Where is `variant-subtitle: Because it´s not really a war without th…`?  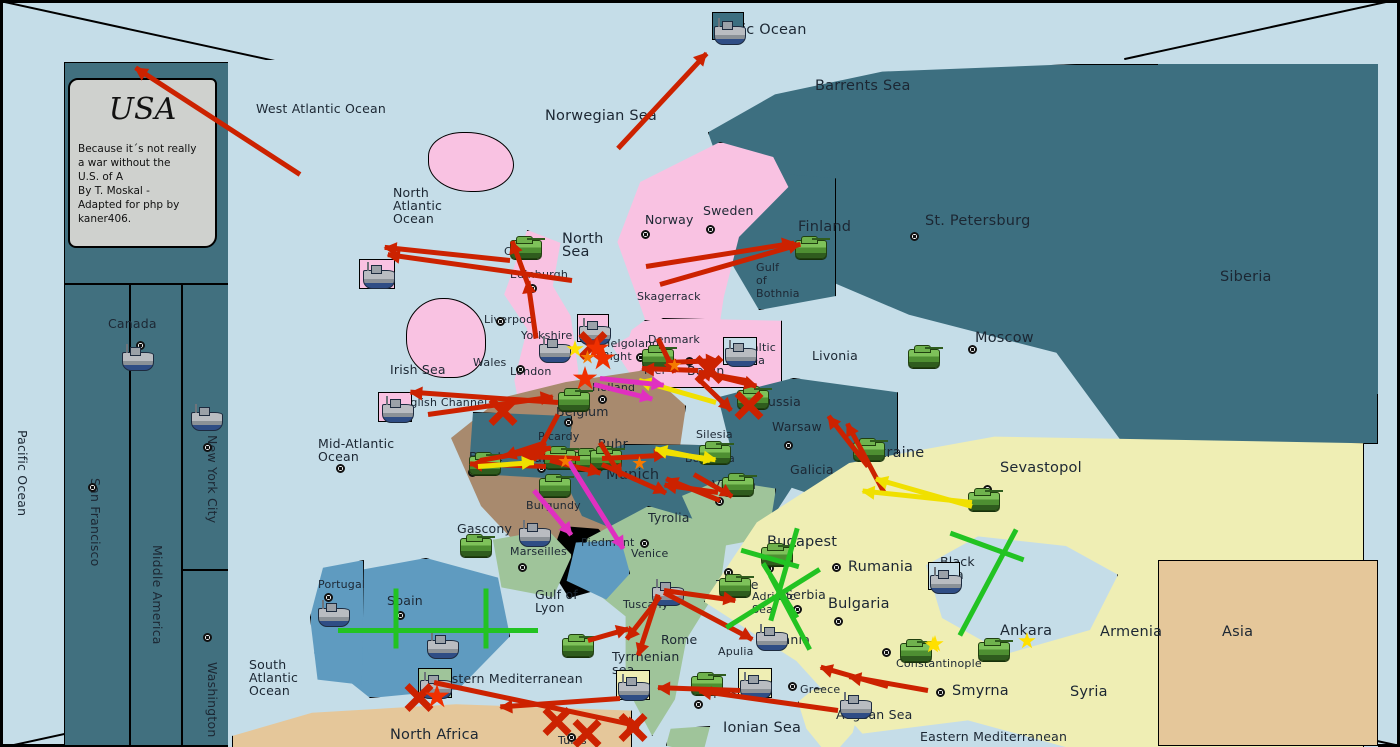 variant-subtitle: Because it´s not really a war without th… is located at coordinates (137, 184).